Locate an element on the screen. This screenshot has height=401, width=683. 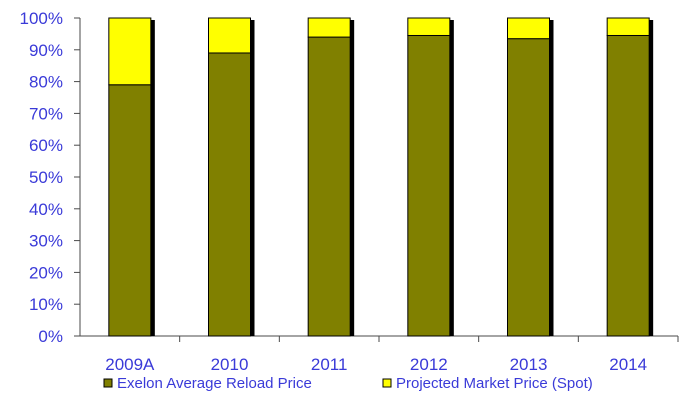
x-tick-label: 2009A is located at coordinates (130, 364).